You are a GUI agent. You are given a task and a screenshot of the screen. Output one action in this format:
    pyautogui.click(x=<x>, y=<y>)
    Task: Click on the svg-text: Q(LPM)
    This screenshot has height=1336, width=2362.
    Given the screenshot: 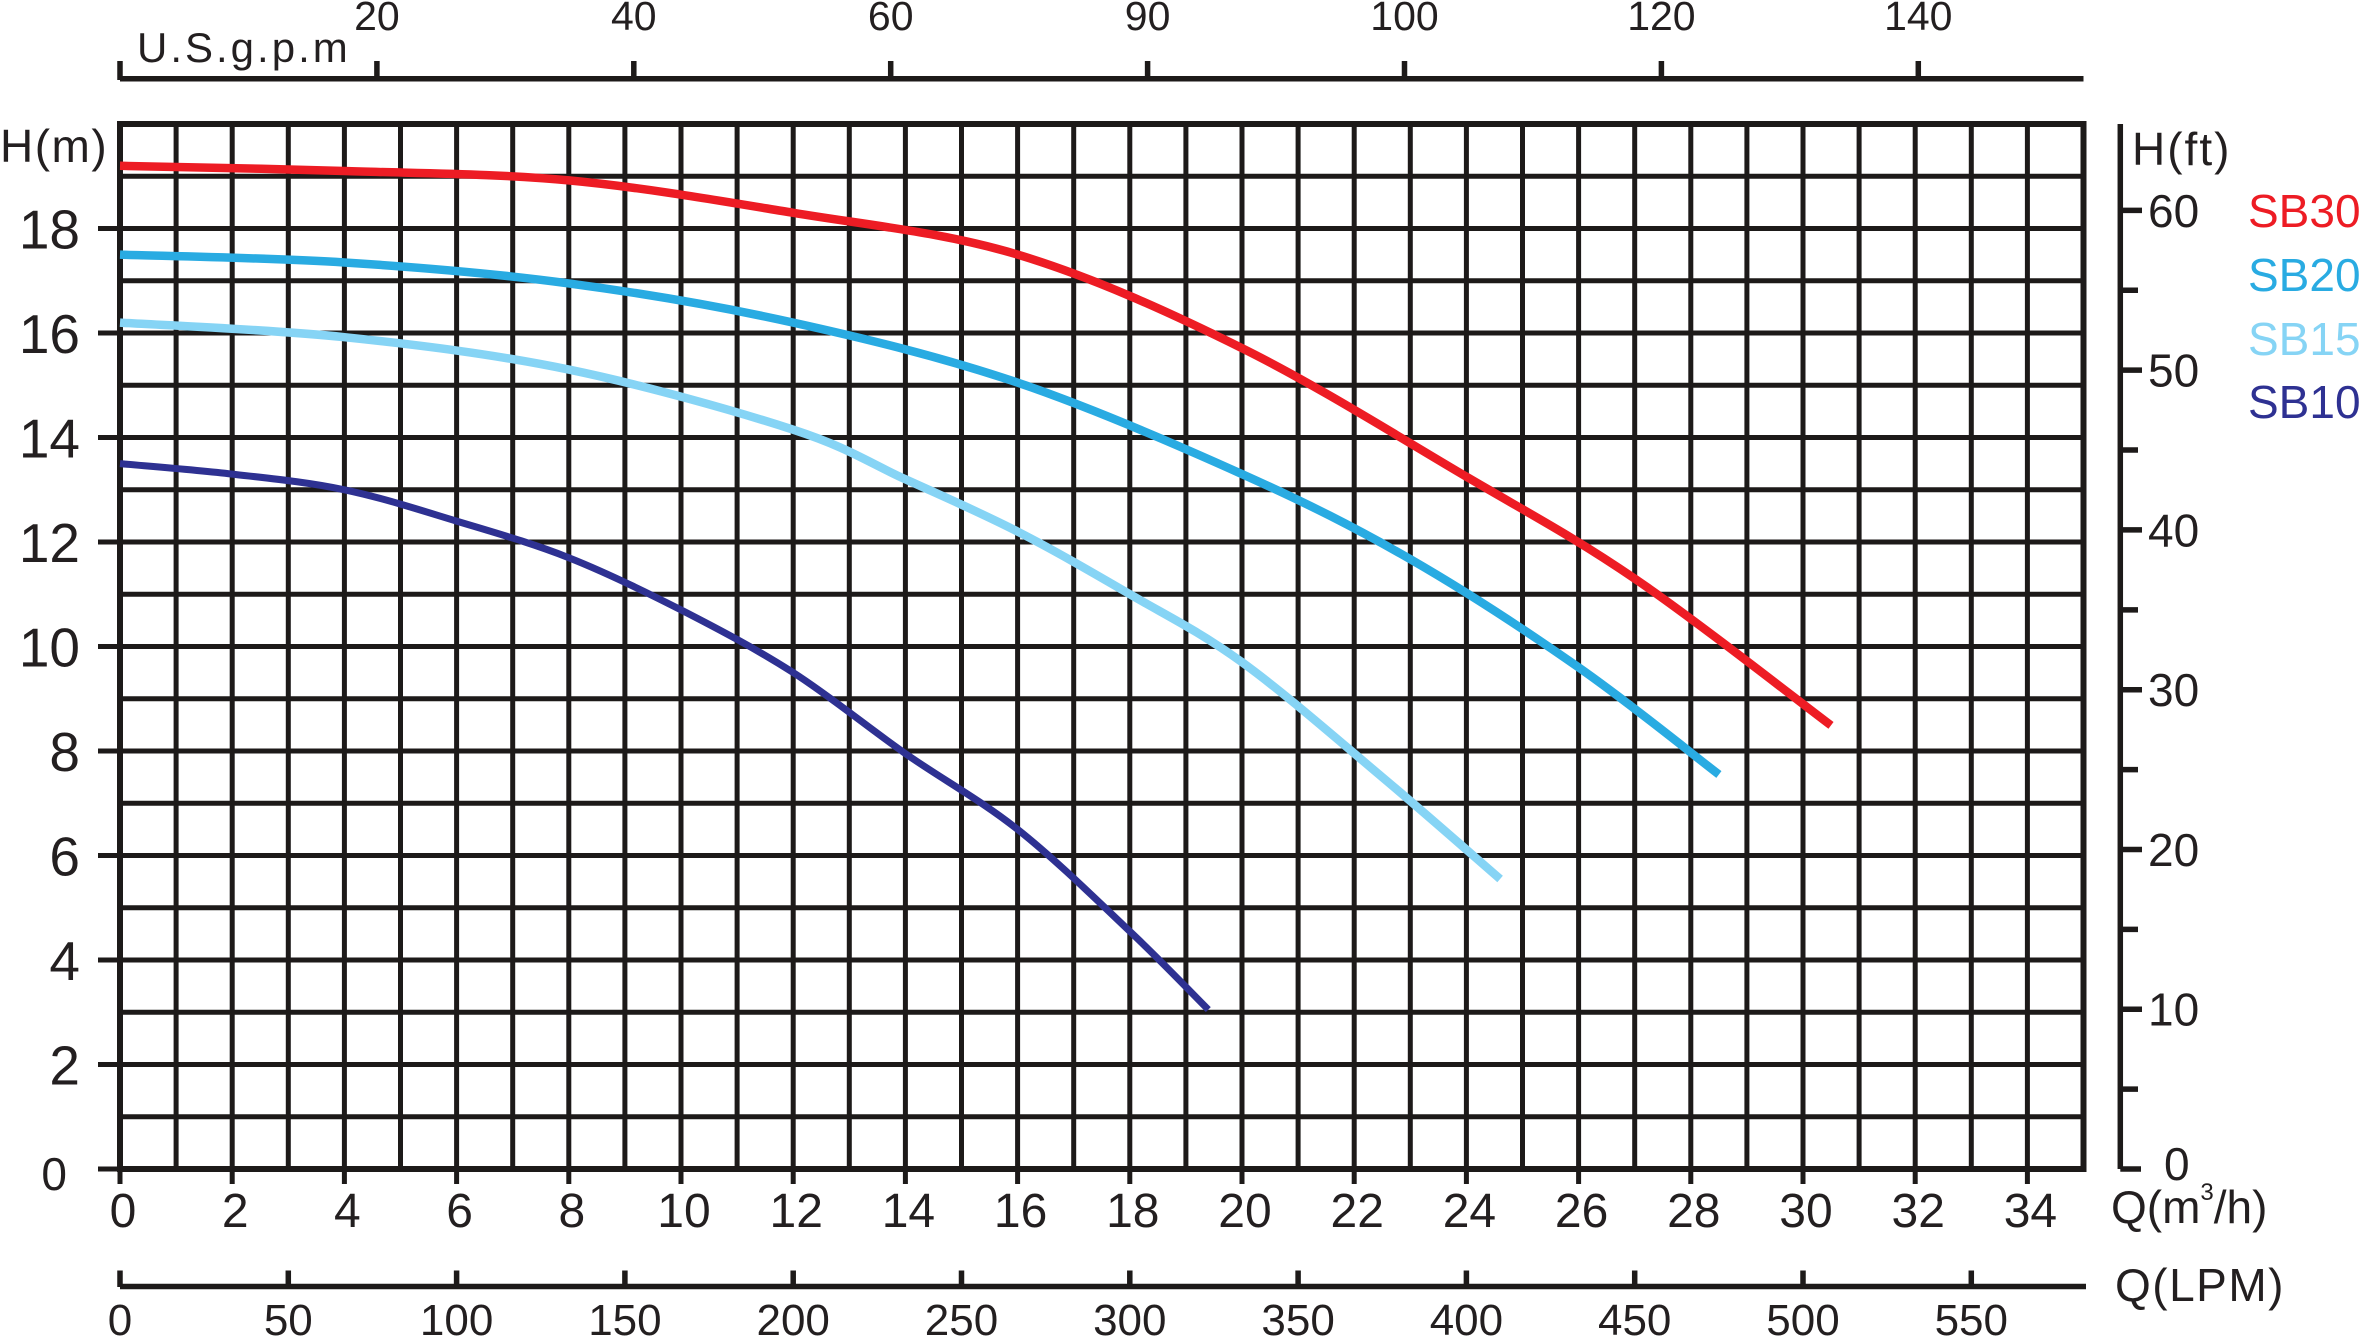 What is the action you would take?
    pyautogui.click(x=2200, y=1285)
    